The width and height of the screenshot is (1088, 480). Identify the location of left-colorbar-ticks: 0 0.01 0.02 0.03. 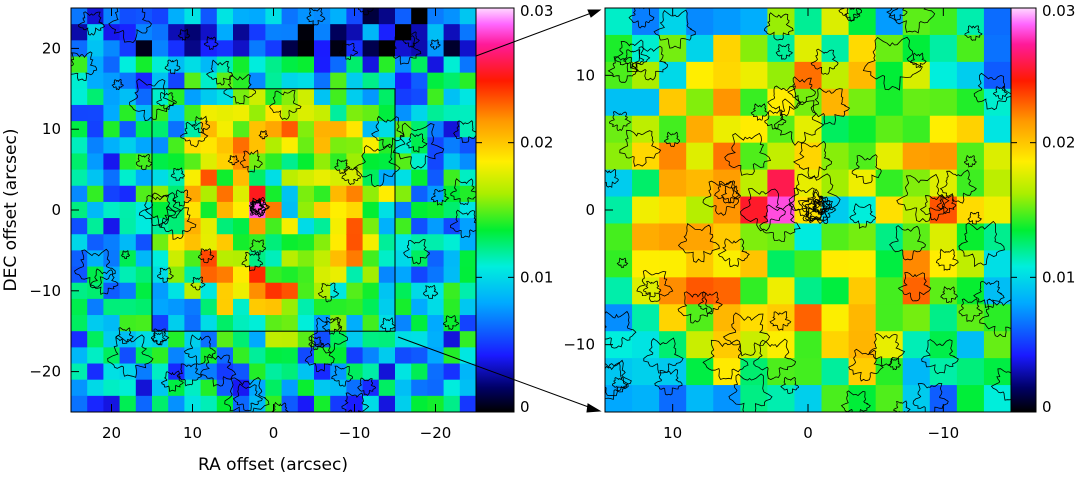
(514, 209).